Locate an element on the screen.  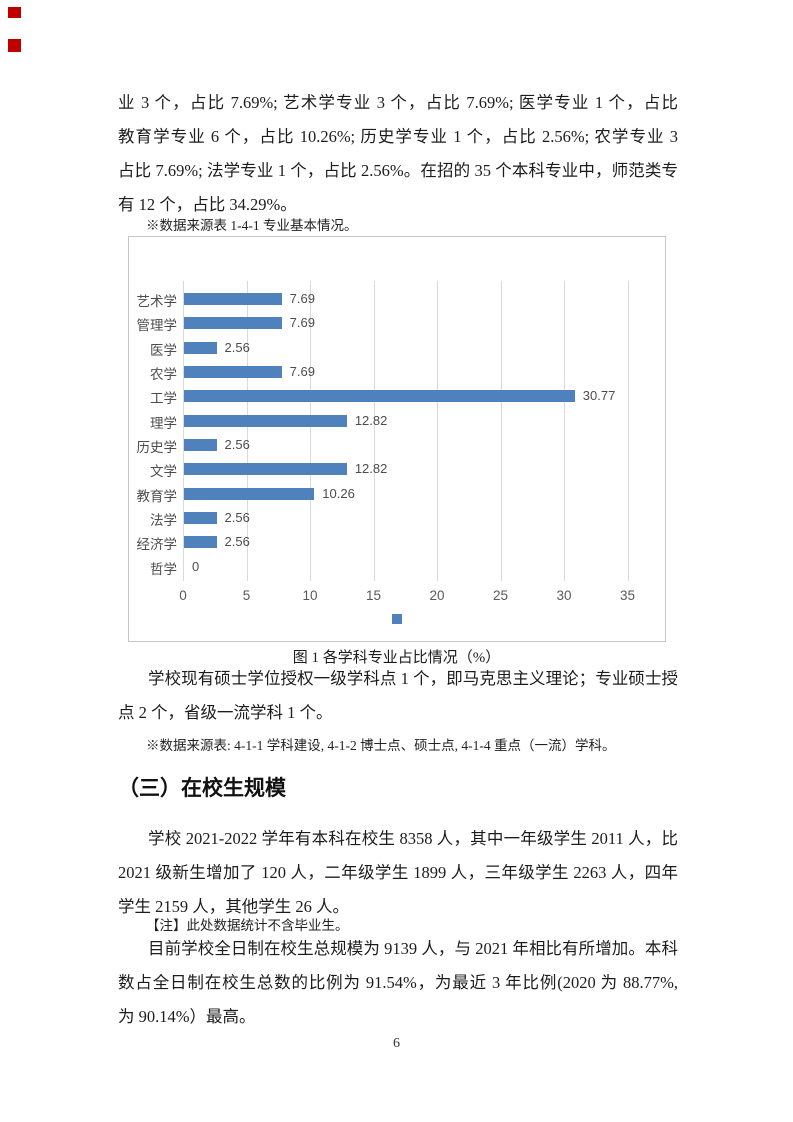
page-number: 6 is located at coordinates (396, 1043).